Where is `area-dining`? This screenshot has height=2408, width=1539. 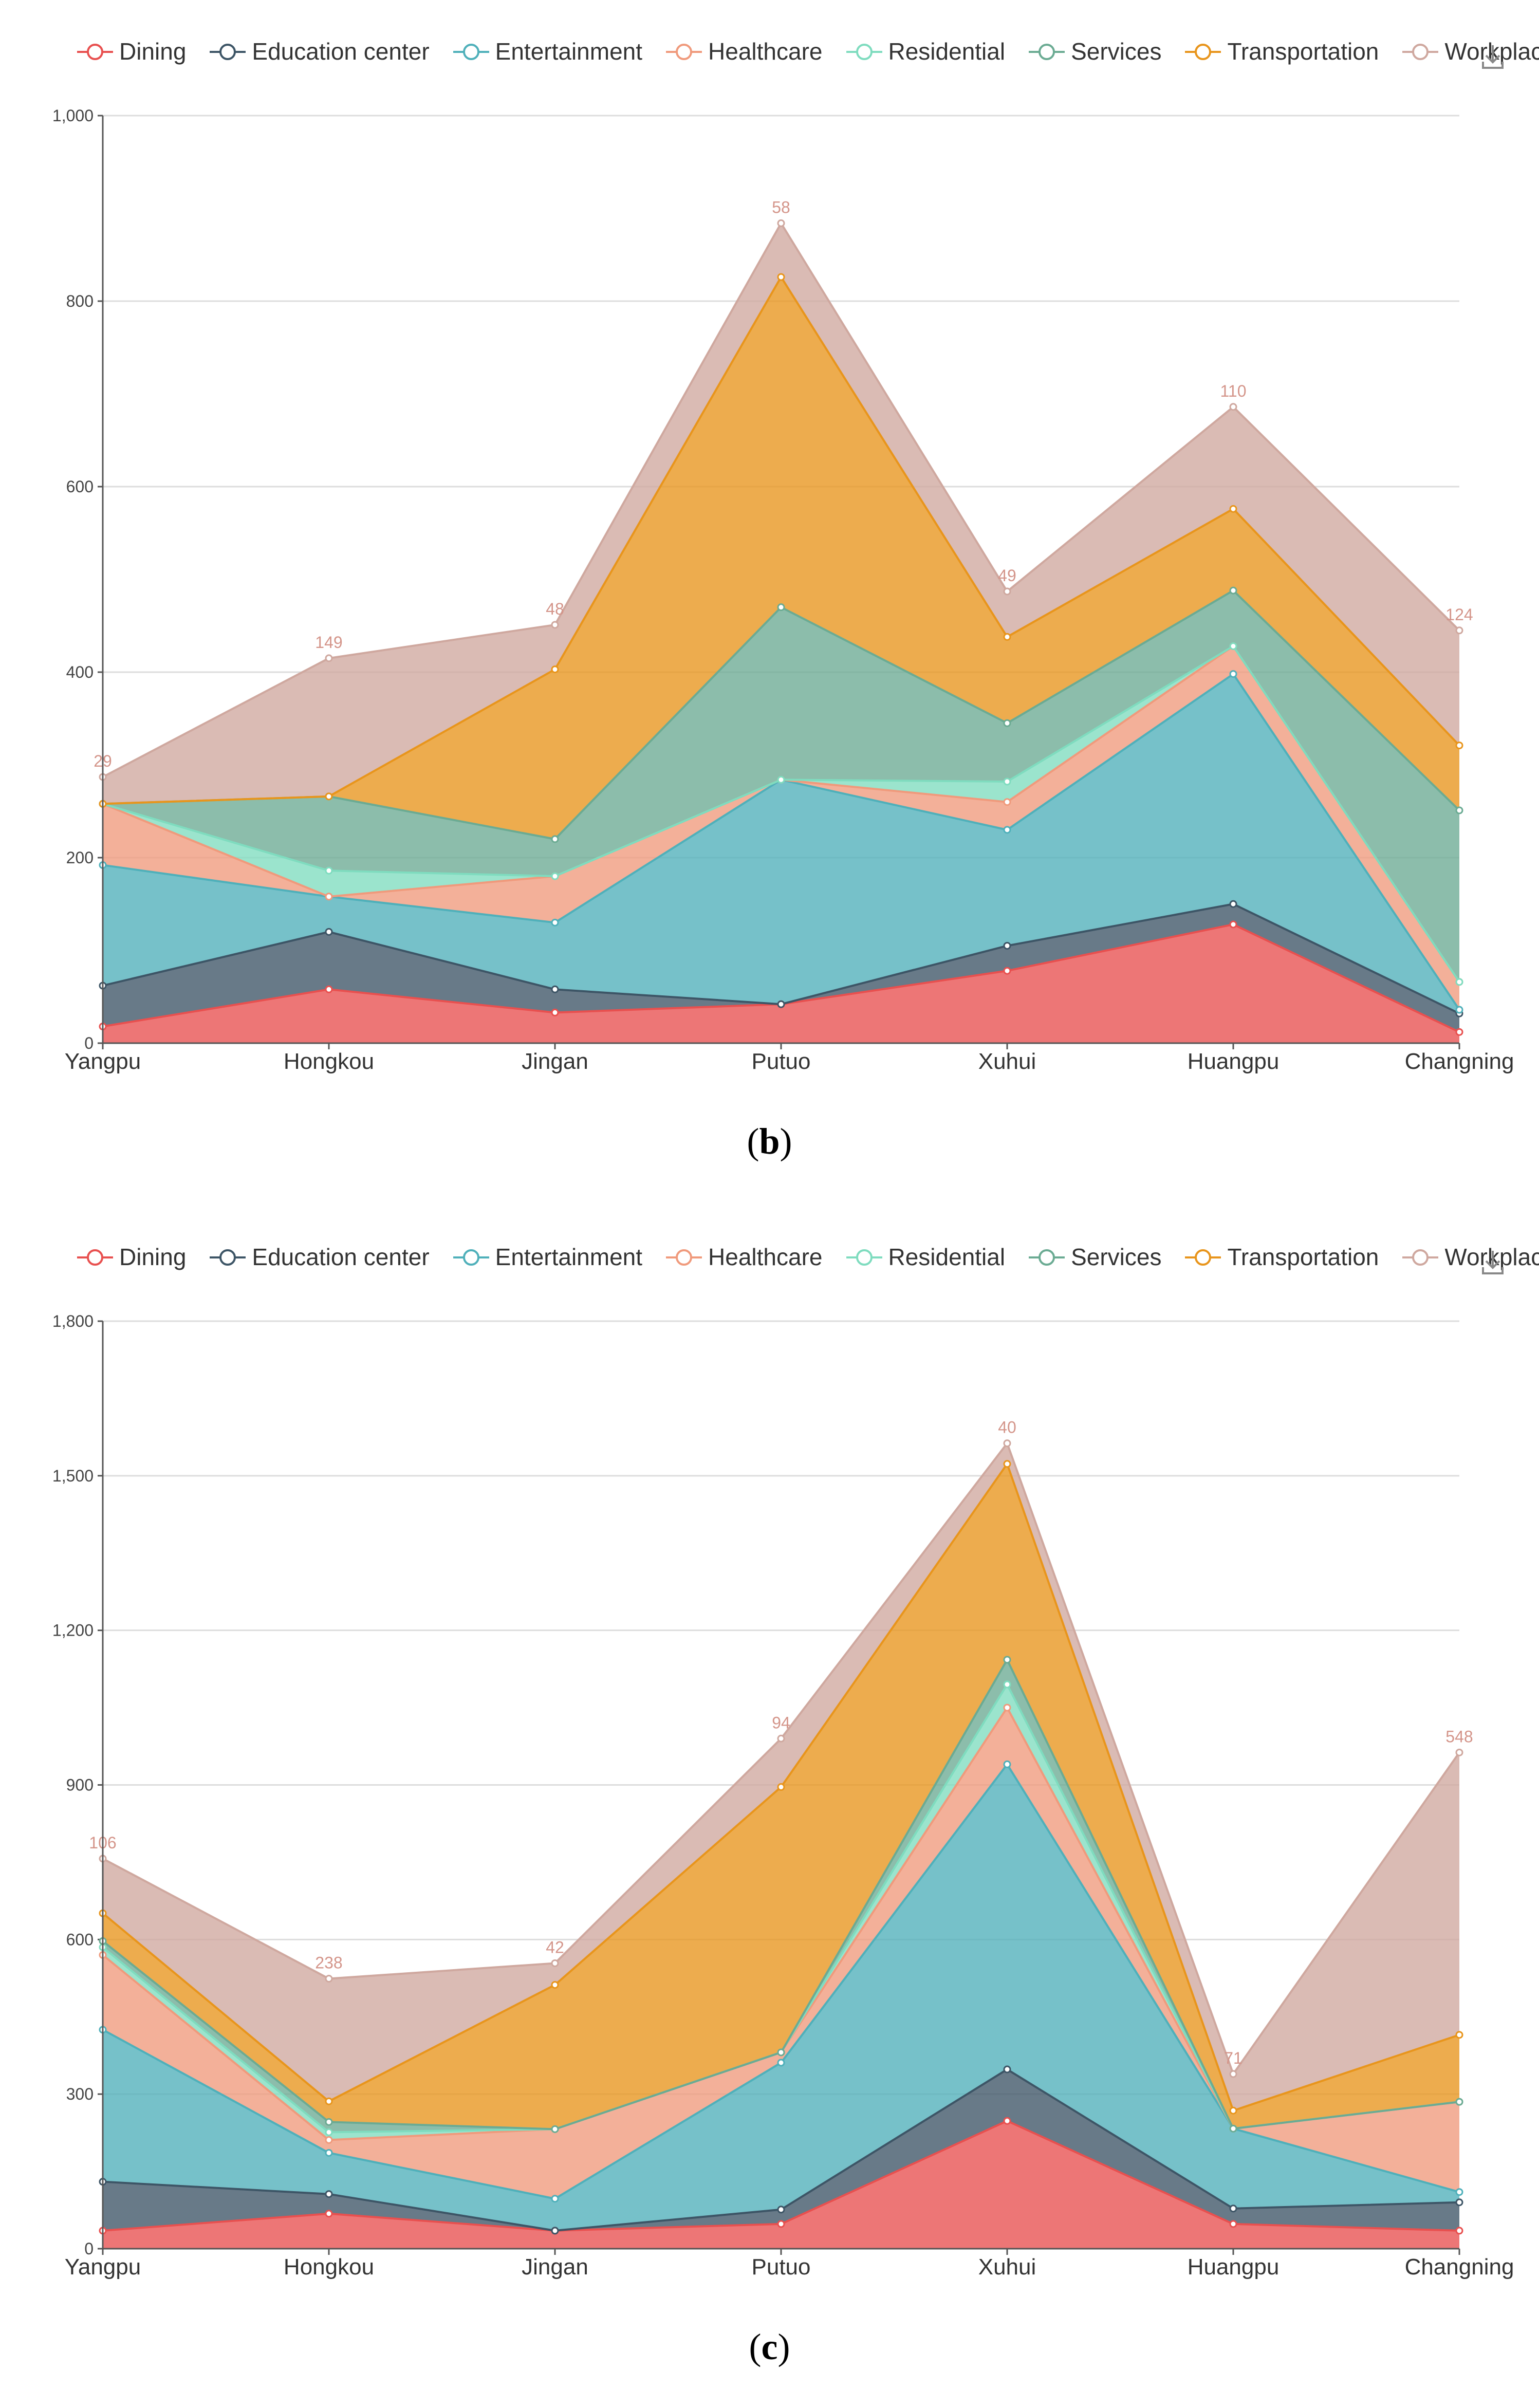
area-dining is located at coordinates (781, 983).